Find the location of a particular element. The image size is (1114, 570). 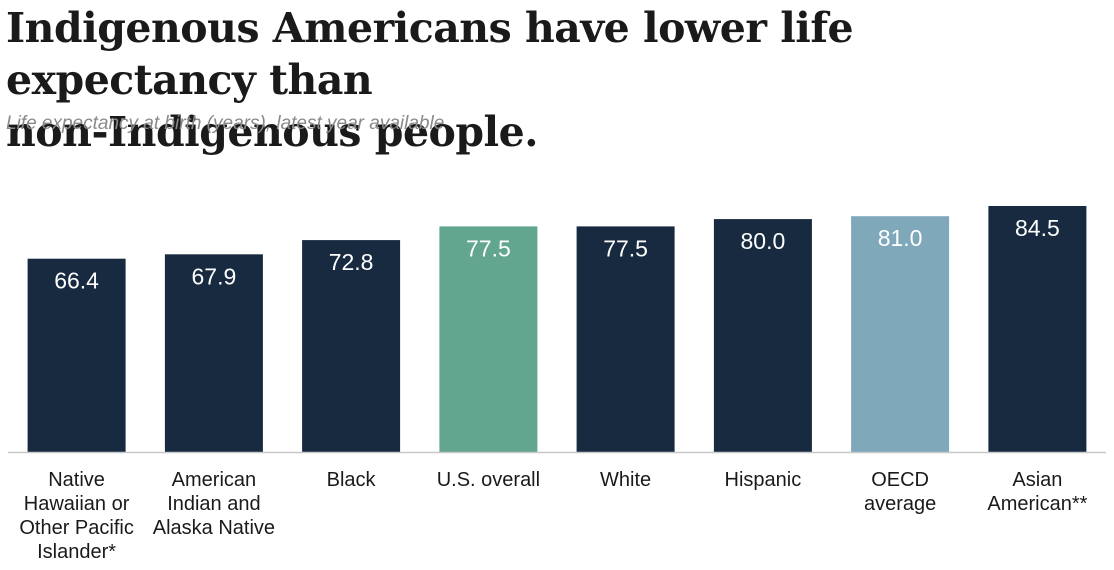

category-label-line: Hispanic is located at coordinates (763, 480).